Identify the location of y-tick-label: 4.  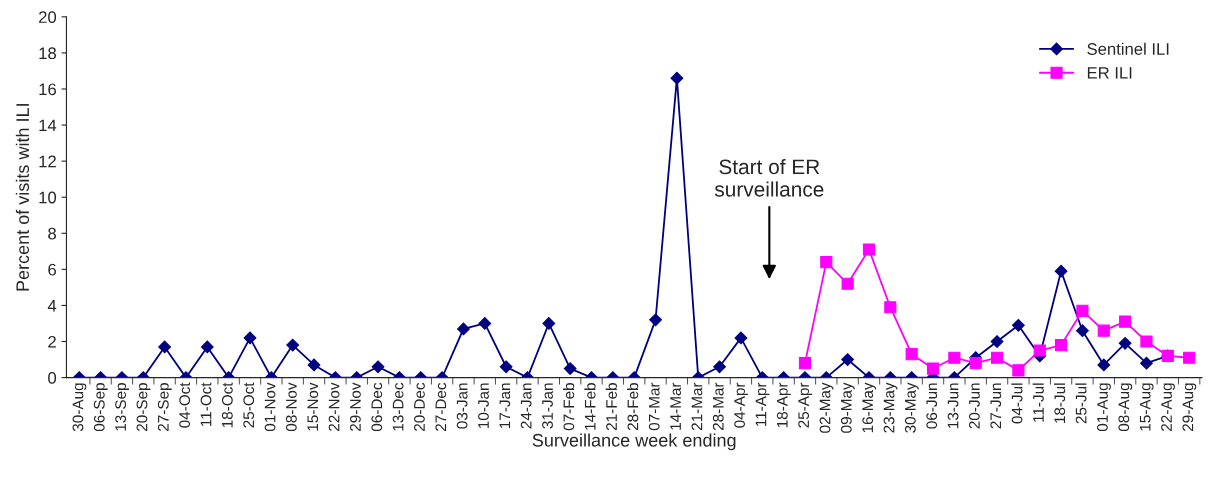
(52, 306).